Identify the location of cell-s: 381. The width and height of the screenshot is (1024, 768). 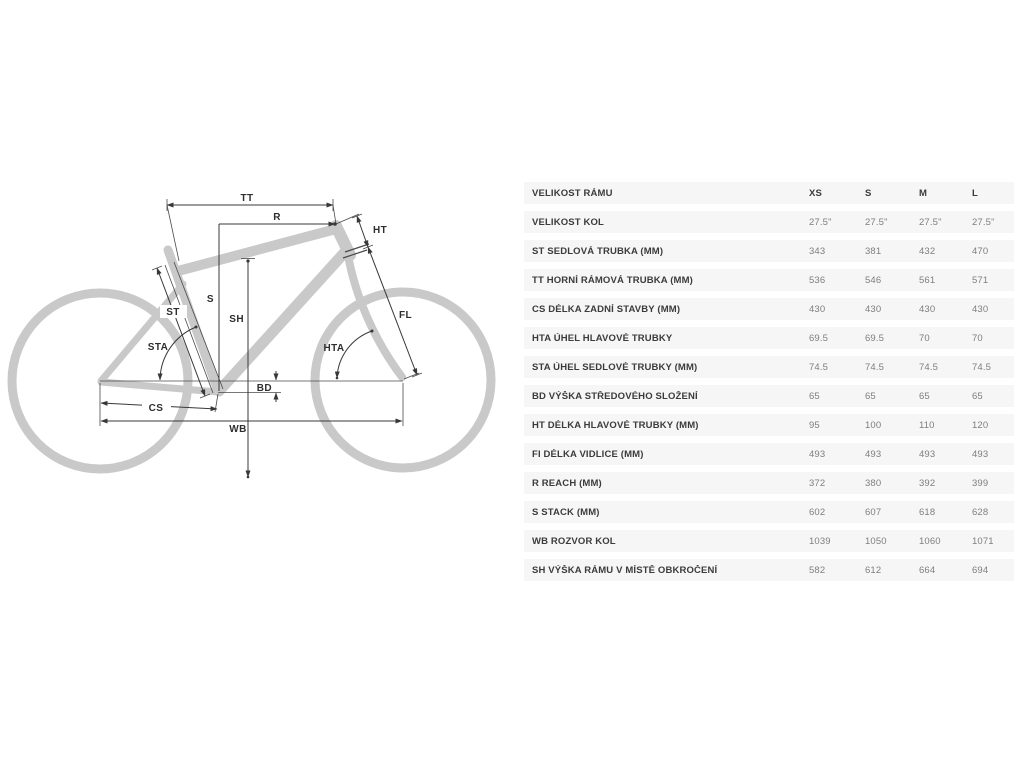
(873, 251).